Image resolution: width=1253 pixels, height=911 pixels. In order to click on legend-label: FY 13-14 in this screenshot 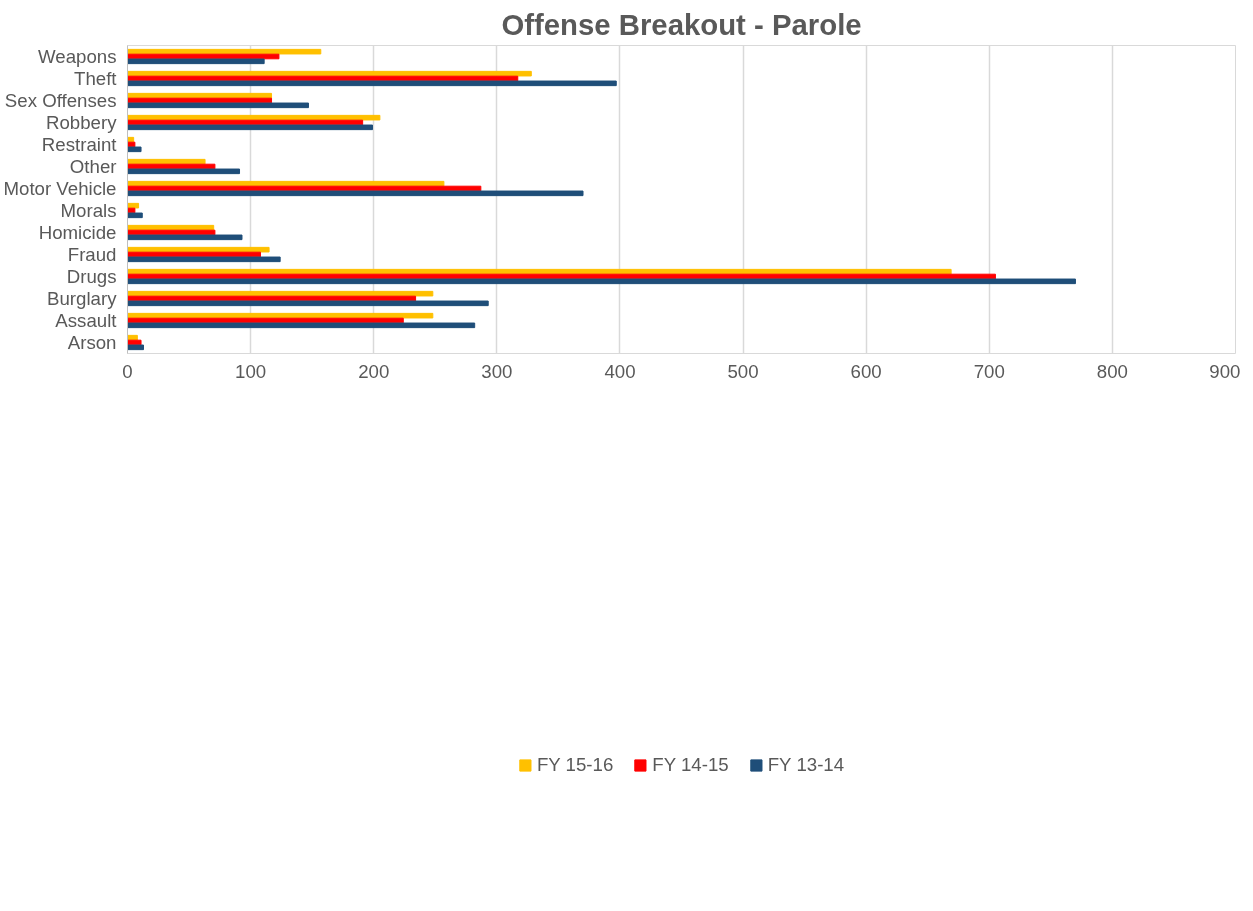, I will do `click(806, 764)`.